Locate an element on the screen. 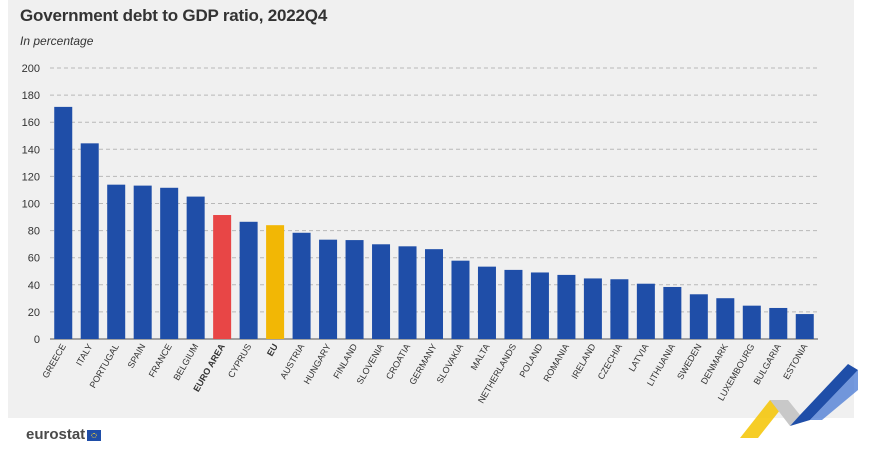 This screenshot has height=465, width=872. bar-belgium is located at coordinates (195, 267).